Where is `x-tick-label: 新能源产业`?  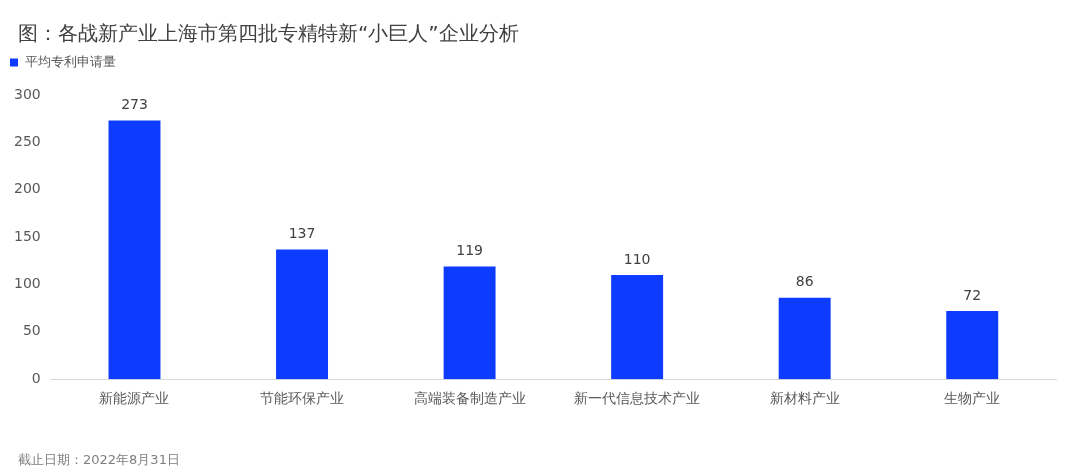
x-tick-label: 新能源产业 is located at coordinates (134, 398).